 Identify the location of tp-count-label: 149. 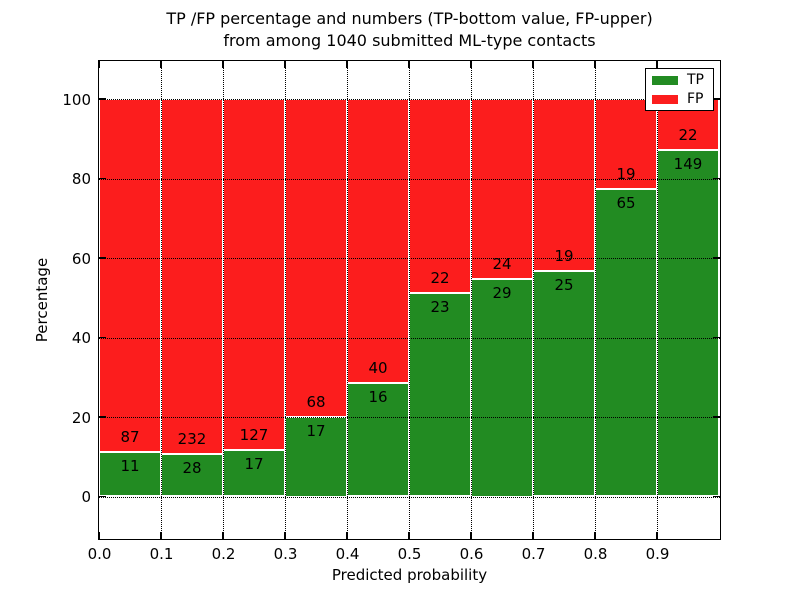
(688, 164).